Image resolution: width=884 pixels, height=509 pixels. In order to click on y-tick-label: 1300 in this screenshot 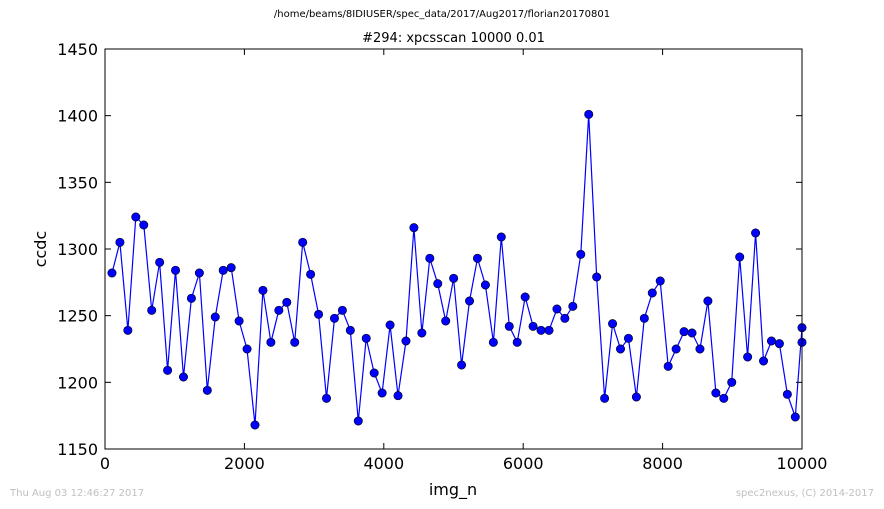, I will do `click(77, 249)`.